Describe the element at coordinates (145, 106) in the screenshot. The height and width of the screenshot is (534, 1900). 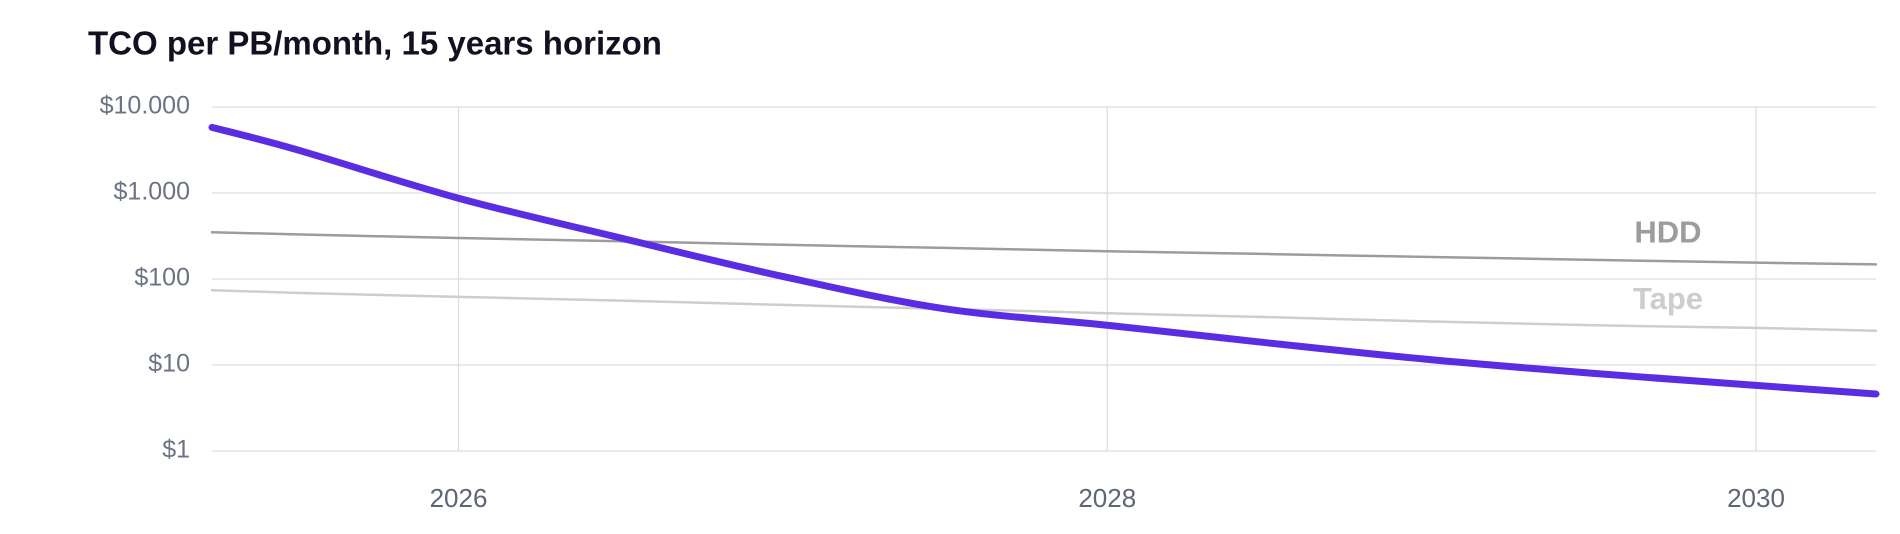
I see `y-tick-label: $10.000` at that location.